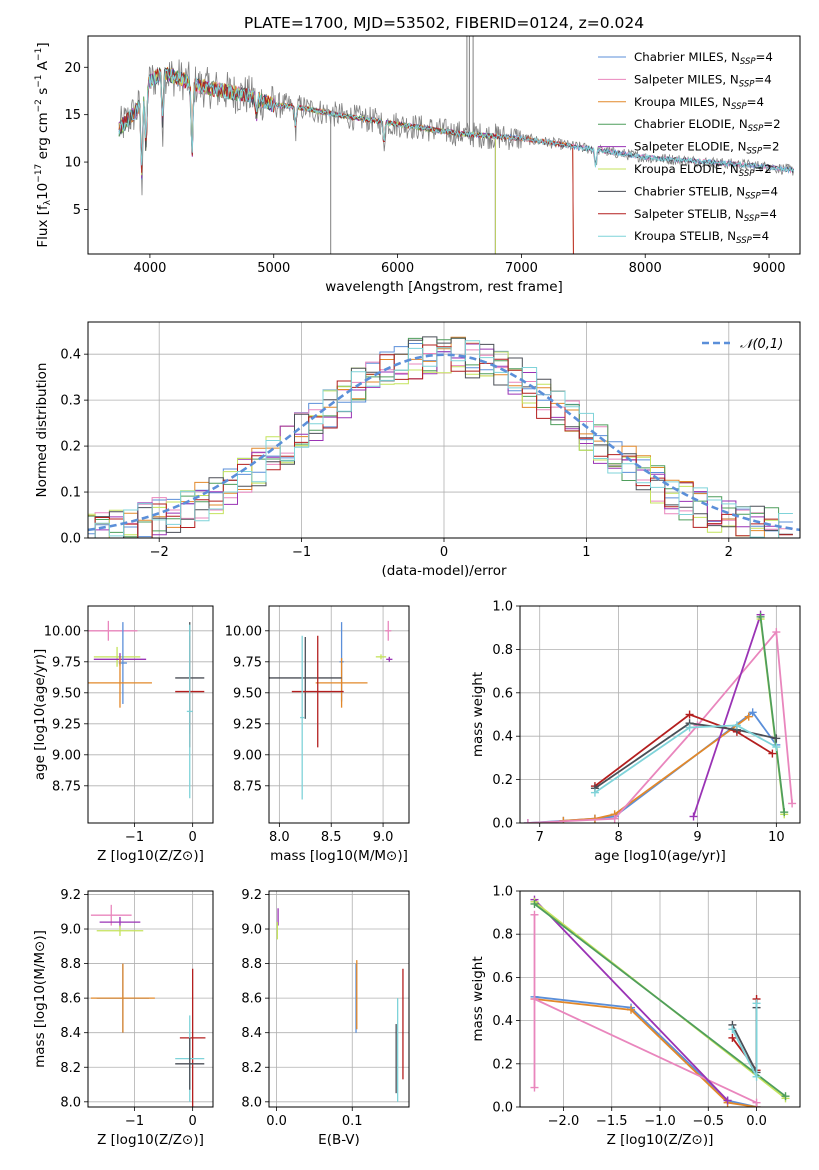  Describe the element at coordinates (40, 999) in the screenshot. I see `y-axis-label: mass [log10(M/M⊙)]` at that location.